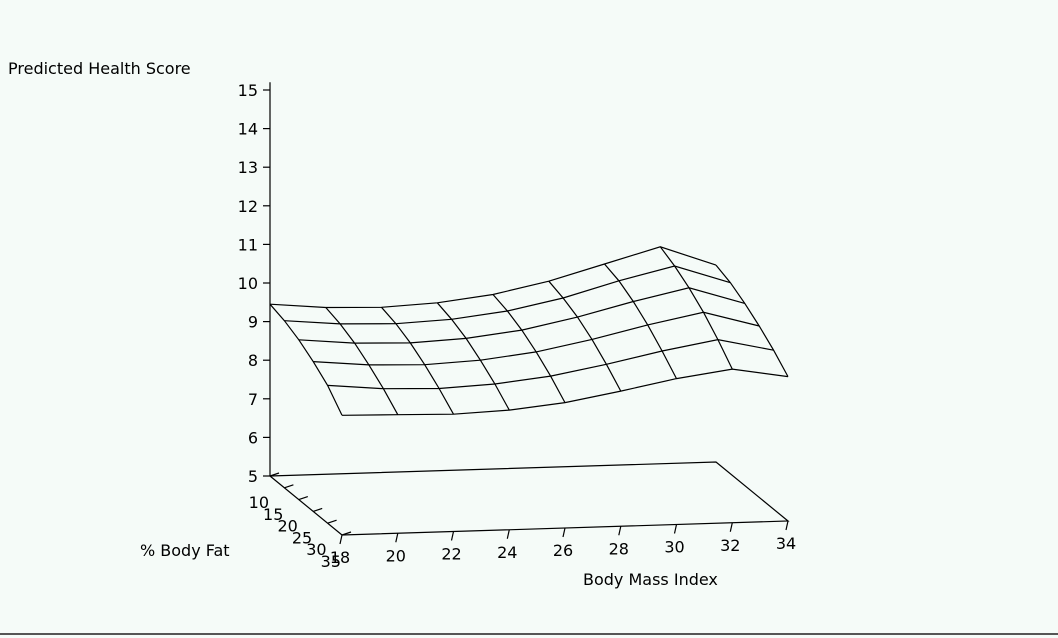 The height and width of the screenshot is (638, 1058). What do you see at coordinates (248, 90) in the screenshot?
I see `z-tick-label: 15` at bounding box center [248, 90].